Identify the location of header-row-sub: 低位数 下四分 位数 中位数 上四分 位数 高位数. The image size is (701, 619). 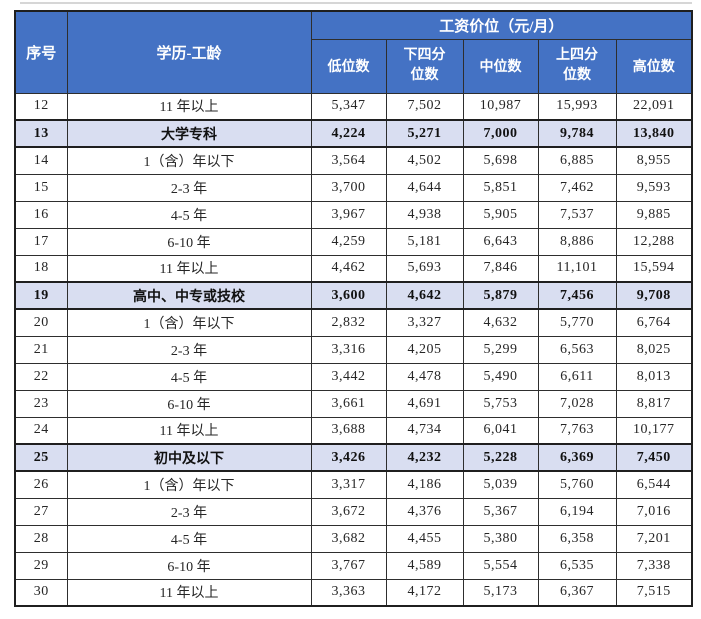
(354, 66).